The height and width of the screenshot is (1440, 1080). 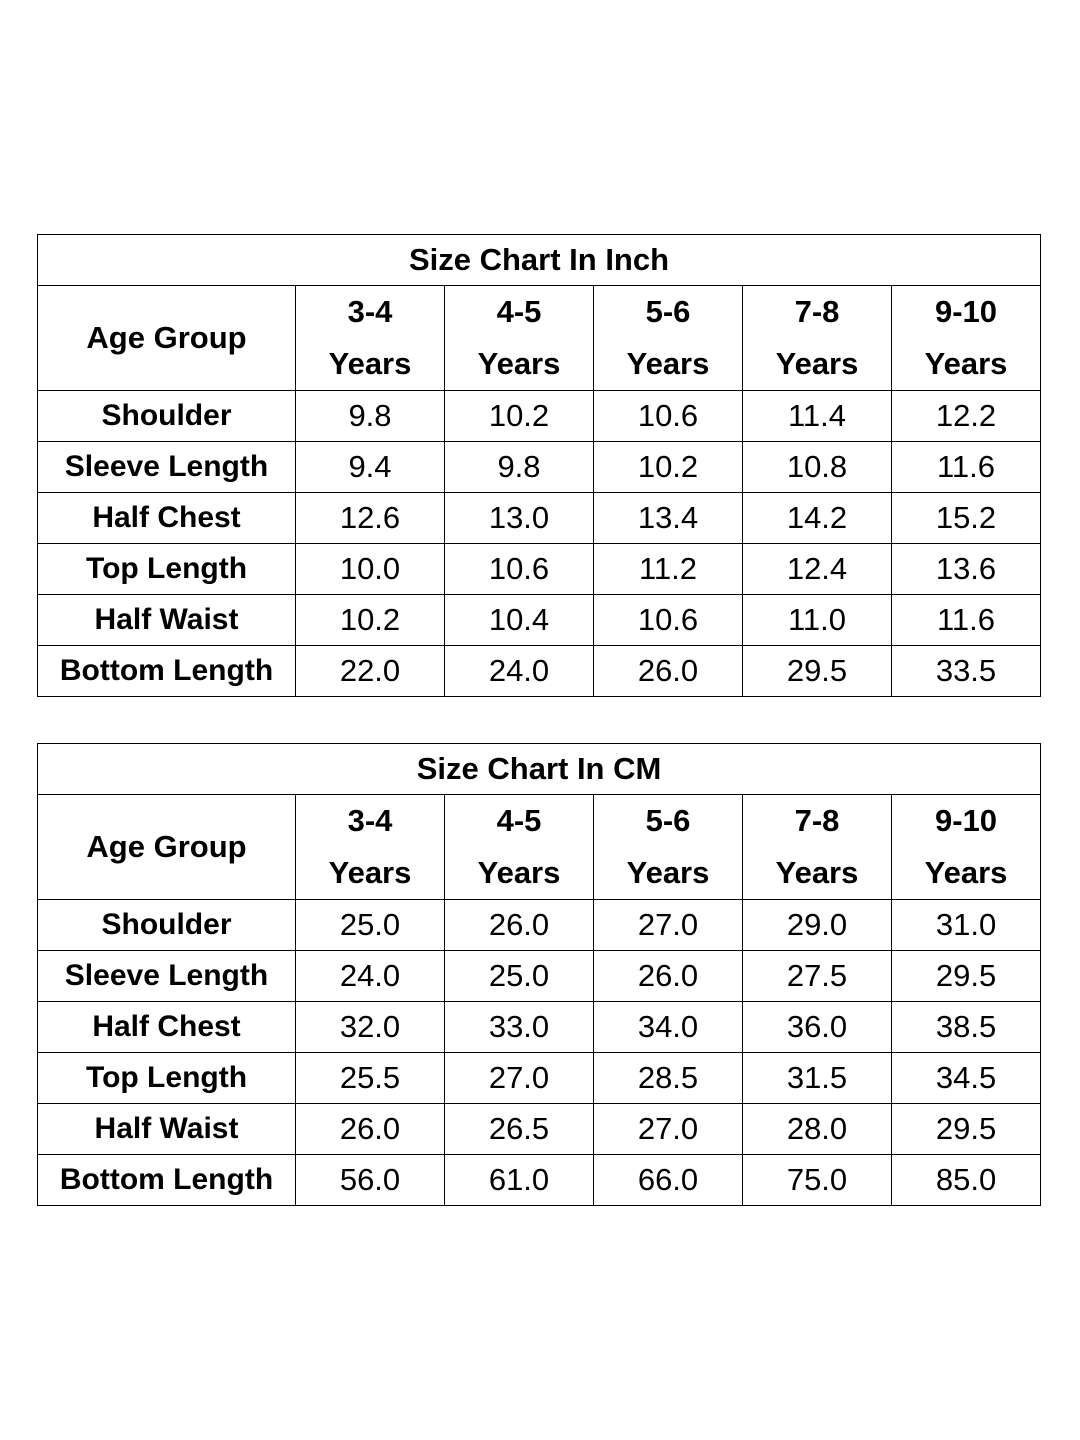 I want to click on cell-value: 28.0, so click(x=817, y=1129).